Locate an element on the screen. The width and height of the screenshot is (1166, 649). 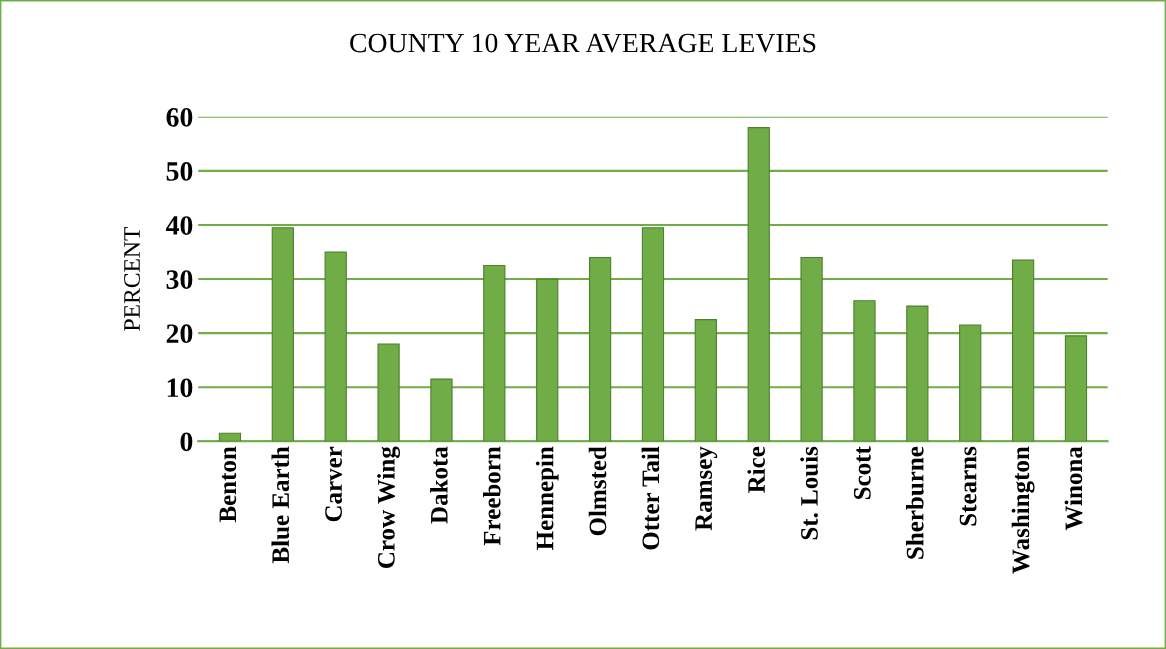
x-tick-label: Sherburne is located at coordinates (915, 502).